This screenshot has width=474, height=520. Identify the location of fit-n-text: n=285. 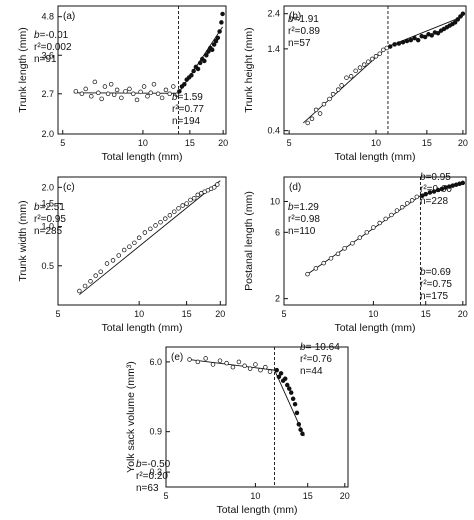
(48, 231).